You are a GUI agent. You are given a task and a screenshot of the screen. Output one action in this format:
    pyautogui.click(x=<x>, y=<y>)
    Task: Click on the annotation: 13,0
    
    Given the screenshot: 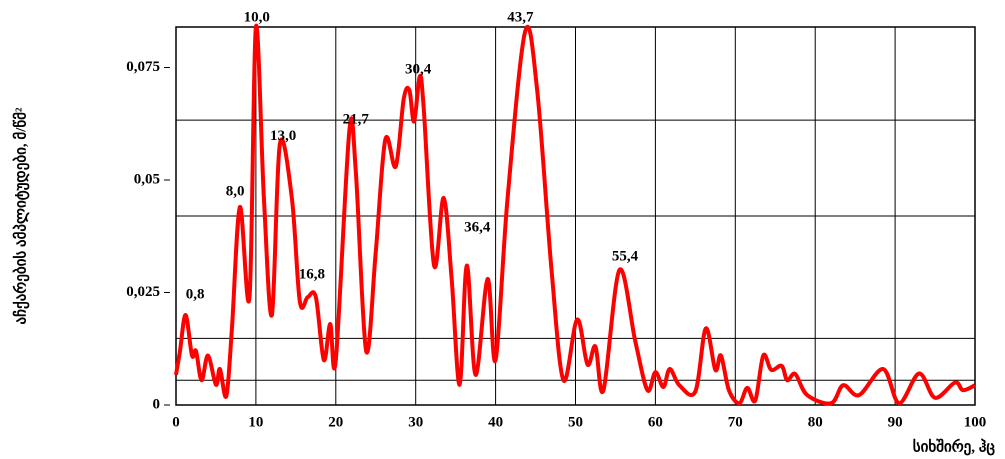 What is the action you would take?
    pyautogui.click(x=283, y=136)
    